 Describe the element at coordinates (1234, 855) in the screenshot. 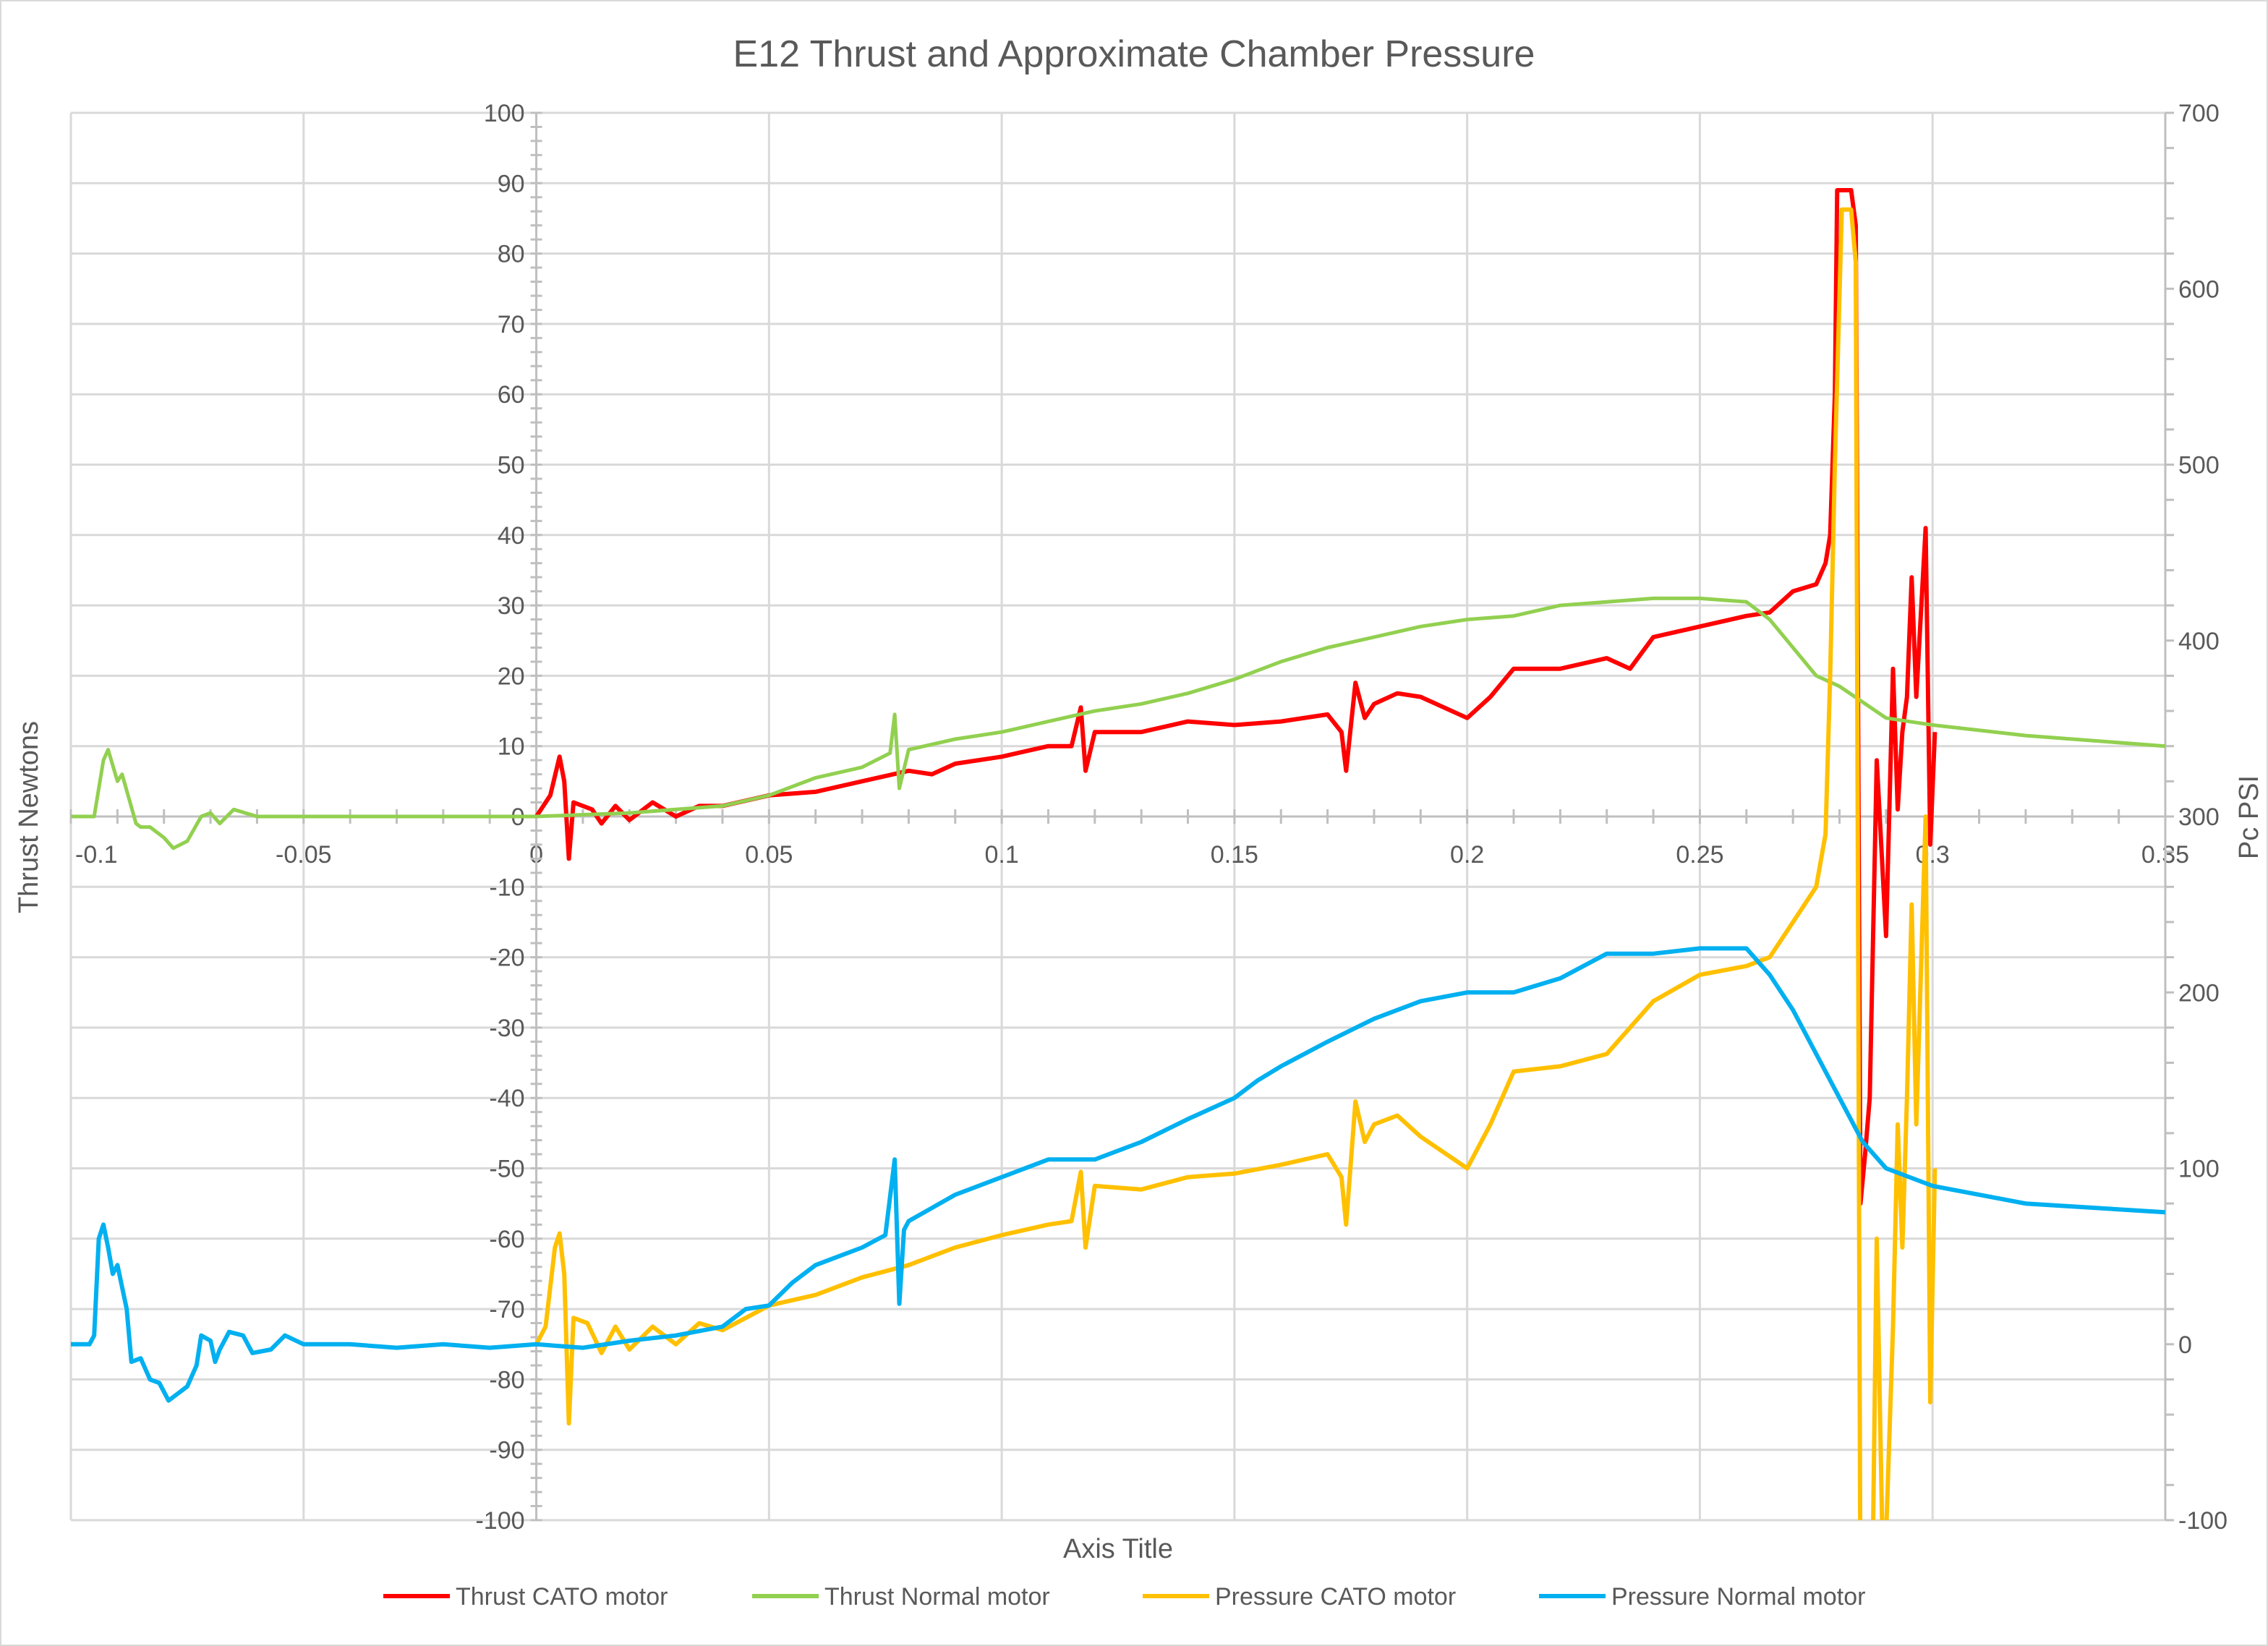

I see `x-tick-label: 0.15` at that location.